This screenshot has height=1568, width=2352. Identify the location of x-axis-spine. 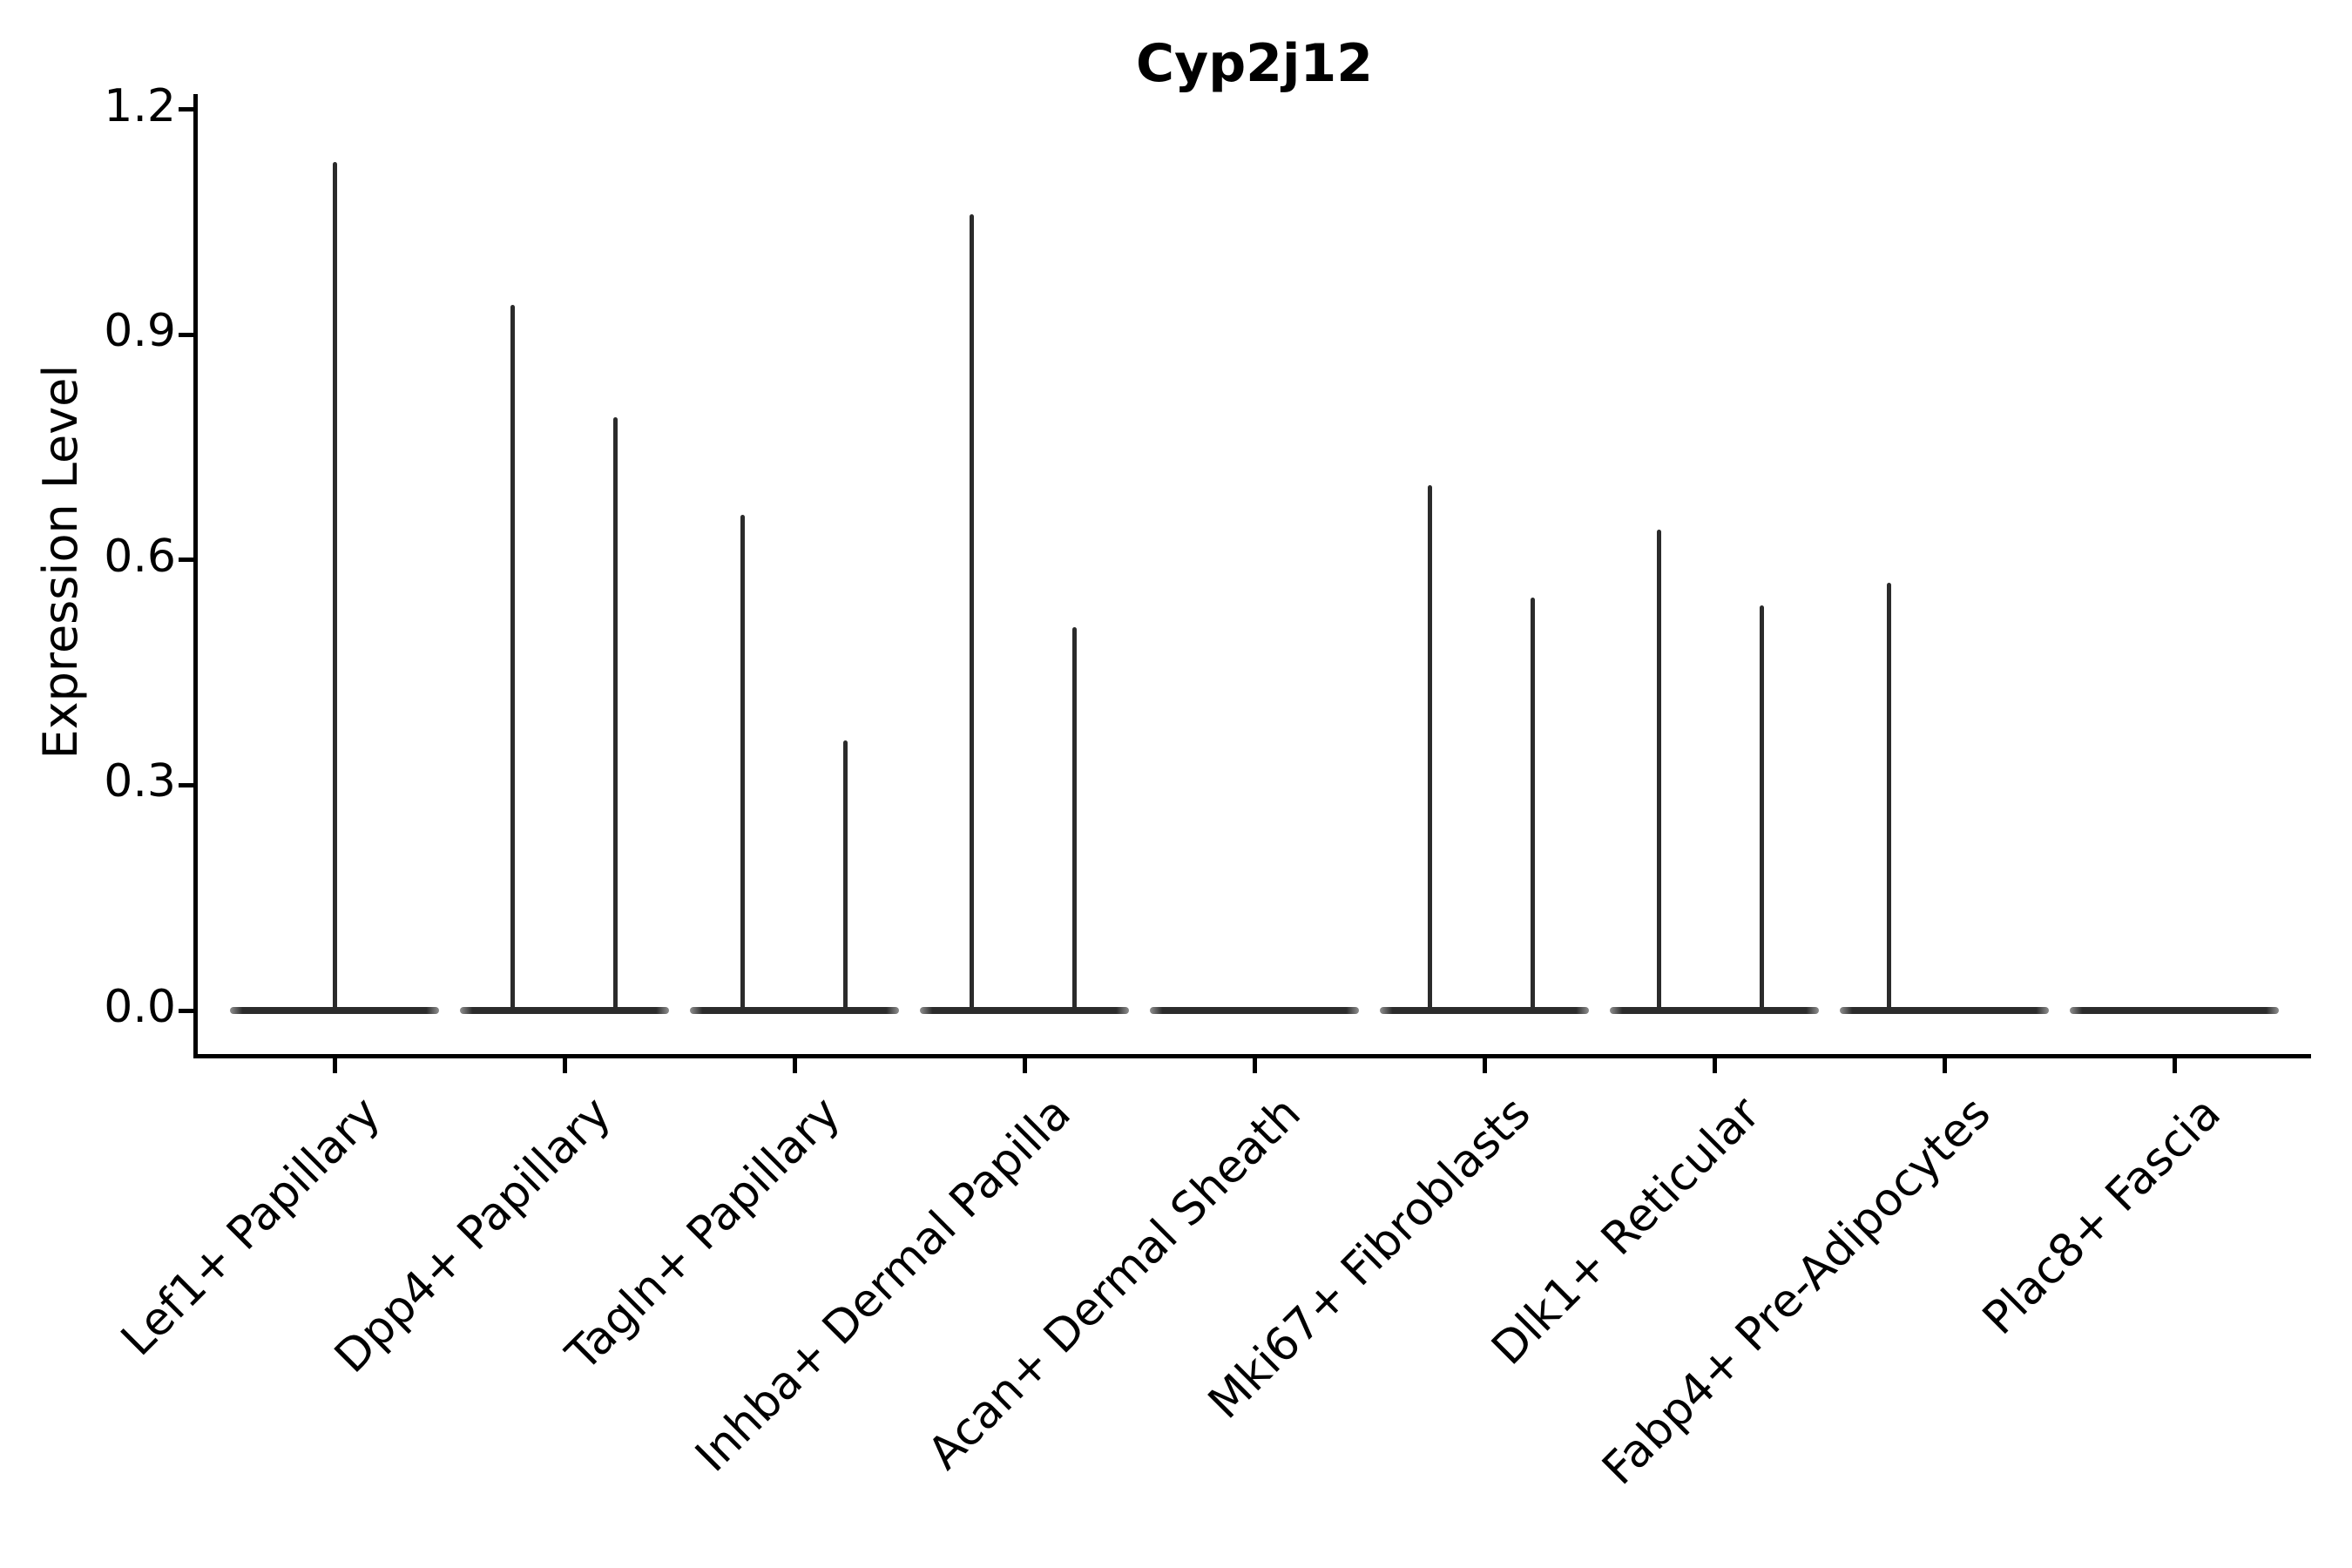
(1252, 1056).